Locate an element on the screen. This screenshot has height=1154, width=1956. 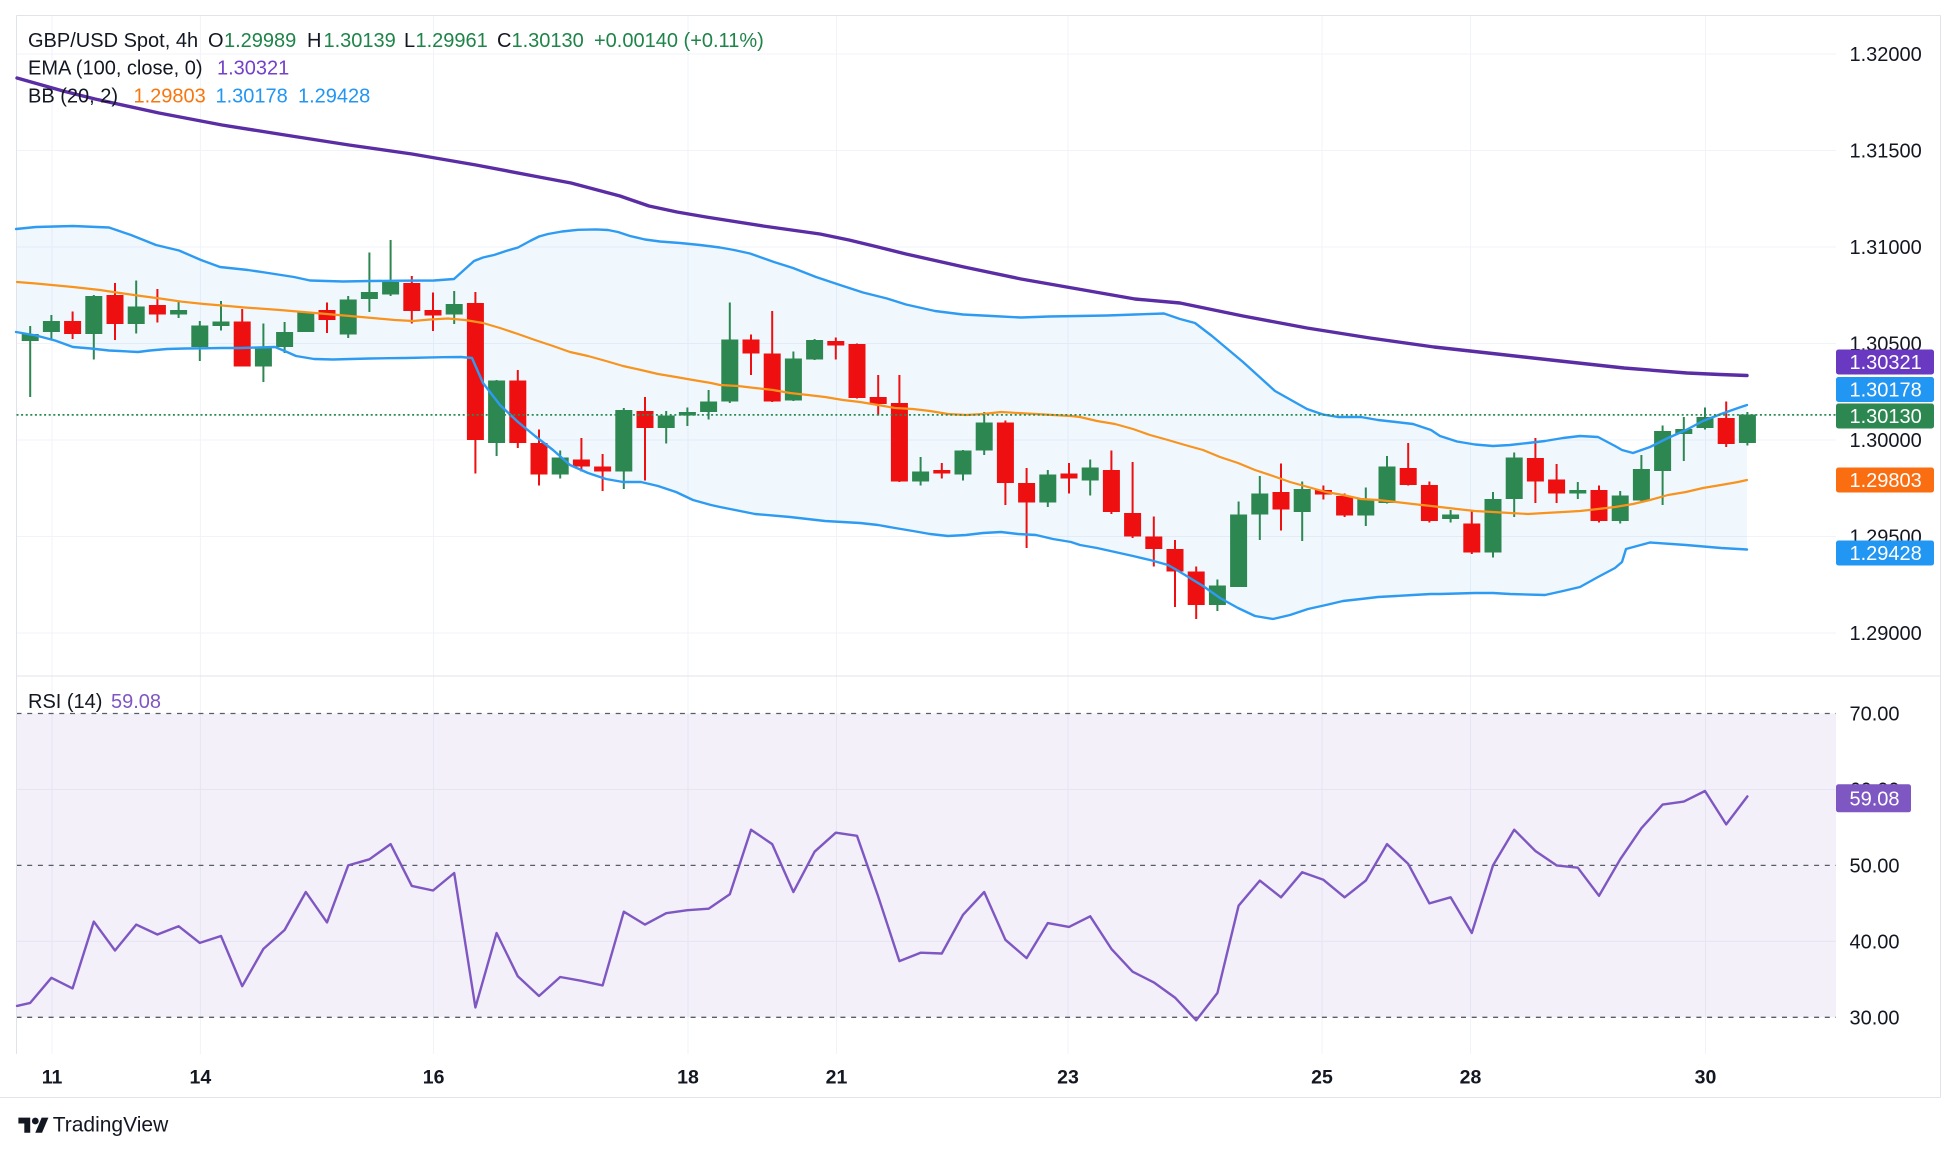
svg-text: 23 is located at coordinates (1068, 1078).